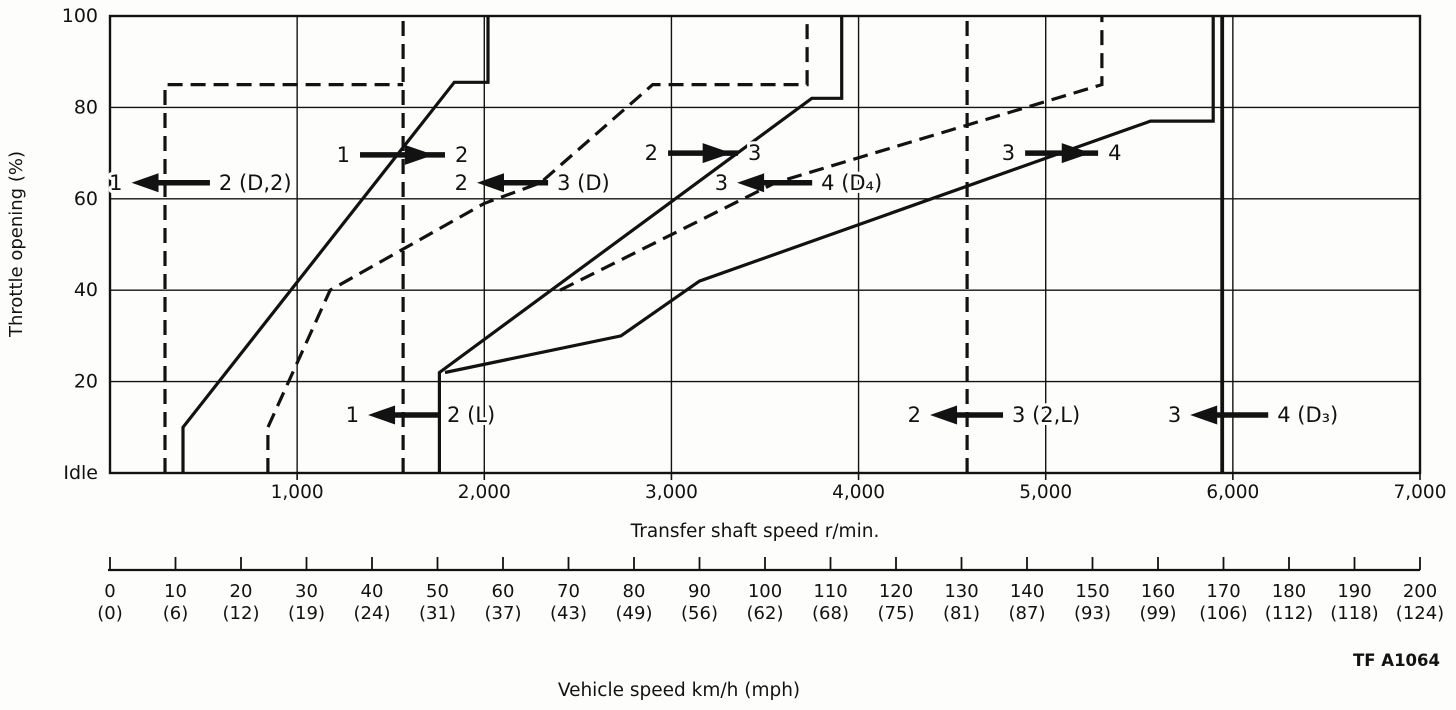  Describe the element at coordinates (241, 591) in the screenshot. I see `speed-kmh-label: 20` at that location.